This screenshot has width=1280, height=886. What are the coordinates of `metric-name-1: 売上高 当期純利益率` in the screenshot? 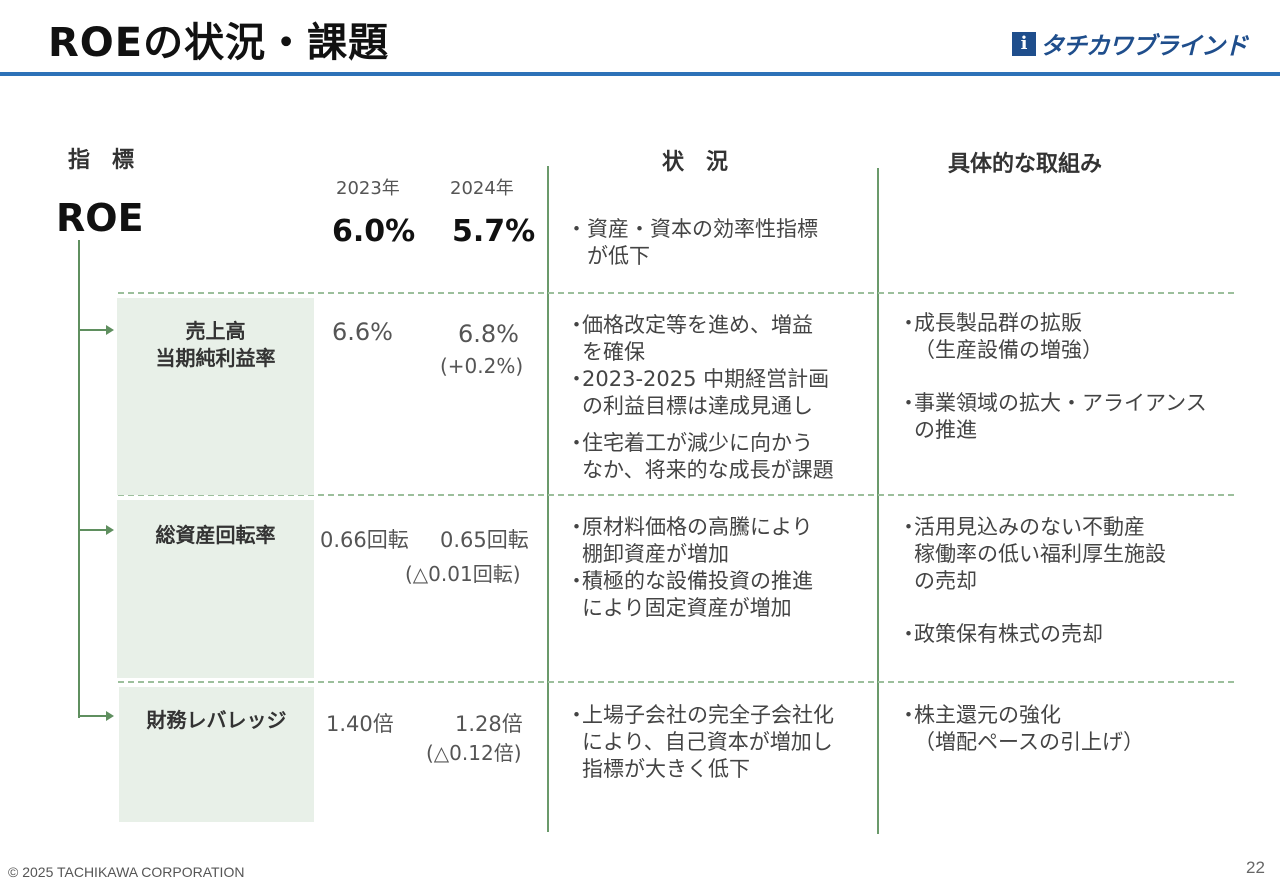 It's located at (215, 344).